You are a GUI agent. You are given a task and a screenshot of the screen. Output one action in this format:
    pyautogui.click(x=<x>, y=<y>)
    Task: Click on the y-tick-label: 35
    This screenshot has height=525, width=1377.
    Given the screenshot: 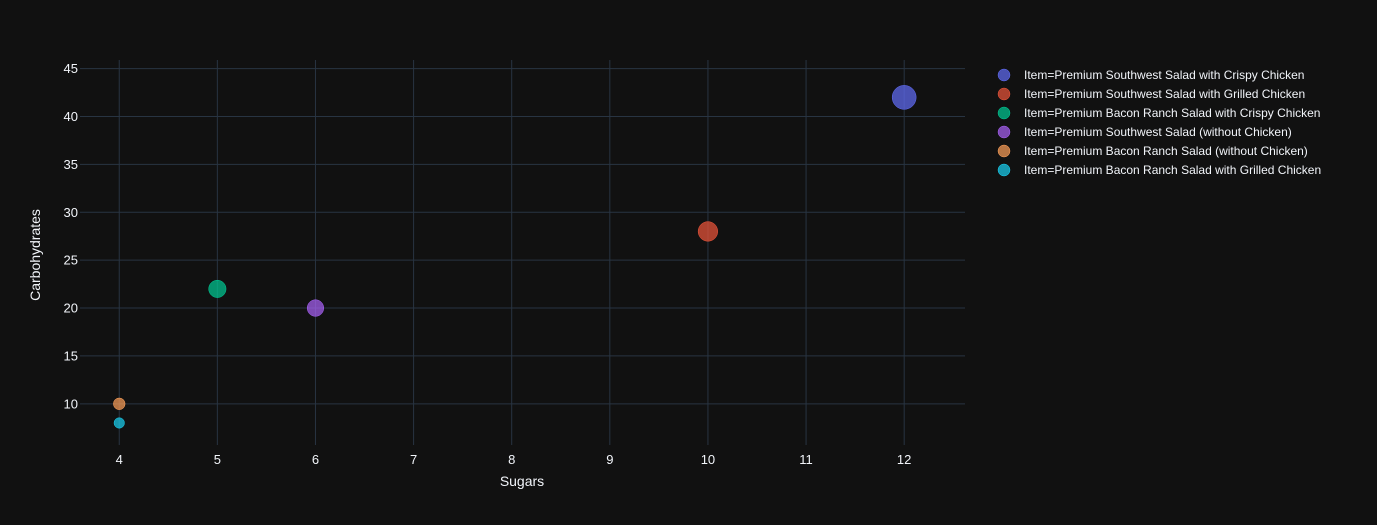 What is the action you would take?
    pyautogui.click(x=71, y=164)
    